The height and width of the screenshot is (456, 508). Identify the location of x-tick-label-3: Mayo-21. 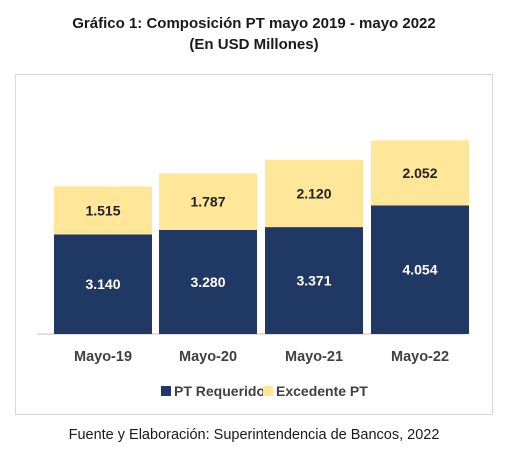
(314, 357).